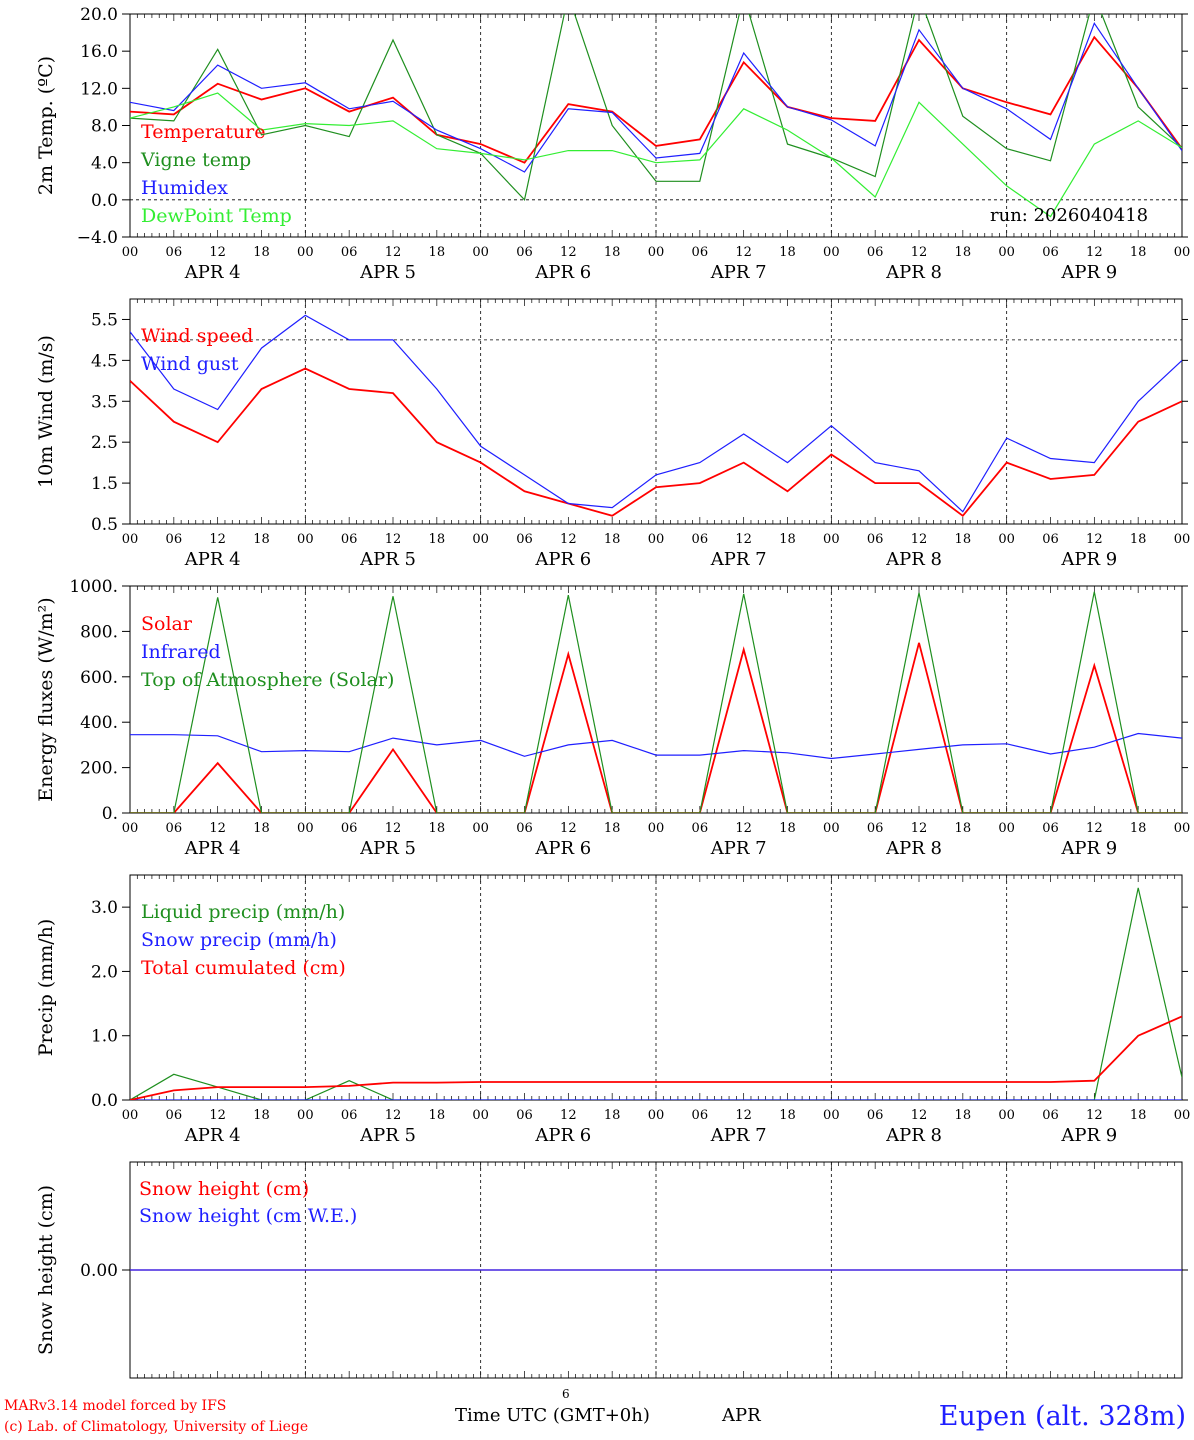 This screenshot has height=1440, width=1194. I want to click on temp-series-dewpoint-temp, so click(656, 155).